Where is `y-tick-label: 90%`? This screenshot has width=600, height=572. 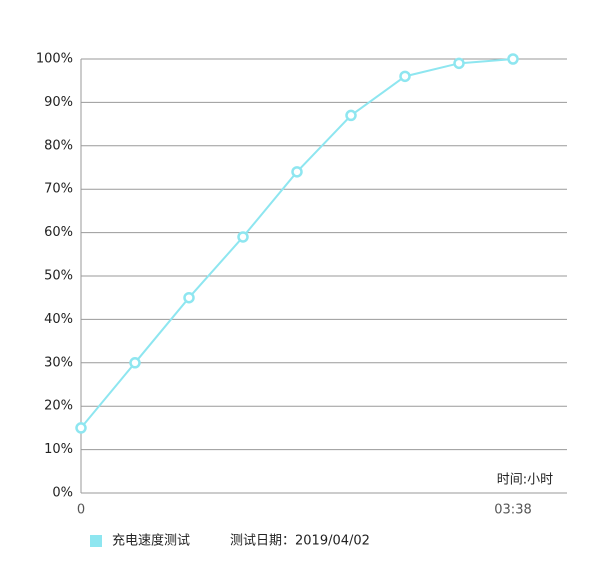 y-tick-label: 90% is located at coordinates (58, 102).